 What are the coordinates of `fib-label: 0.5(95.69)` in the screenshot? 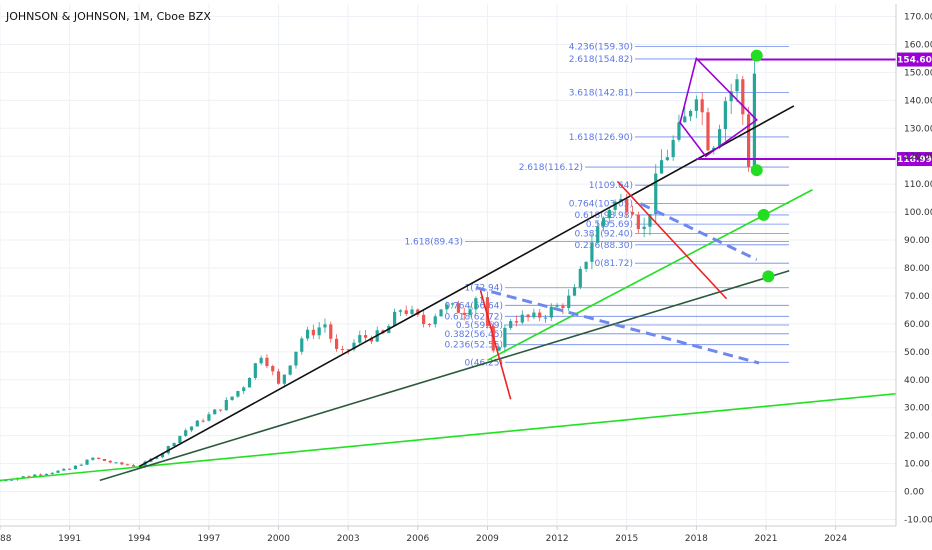 It's located at (609, 225).